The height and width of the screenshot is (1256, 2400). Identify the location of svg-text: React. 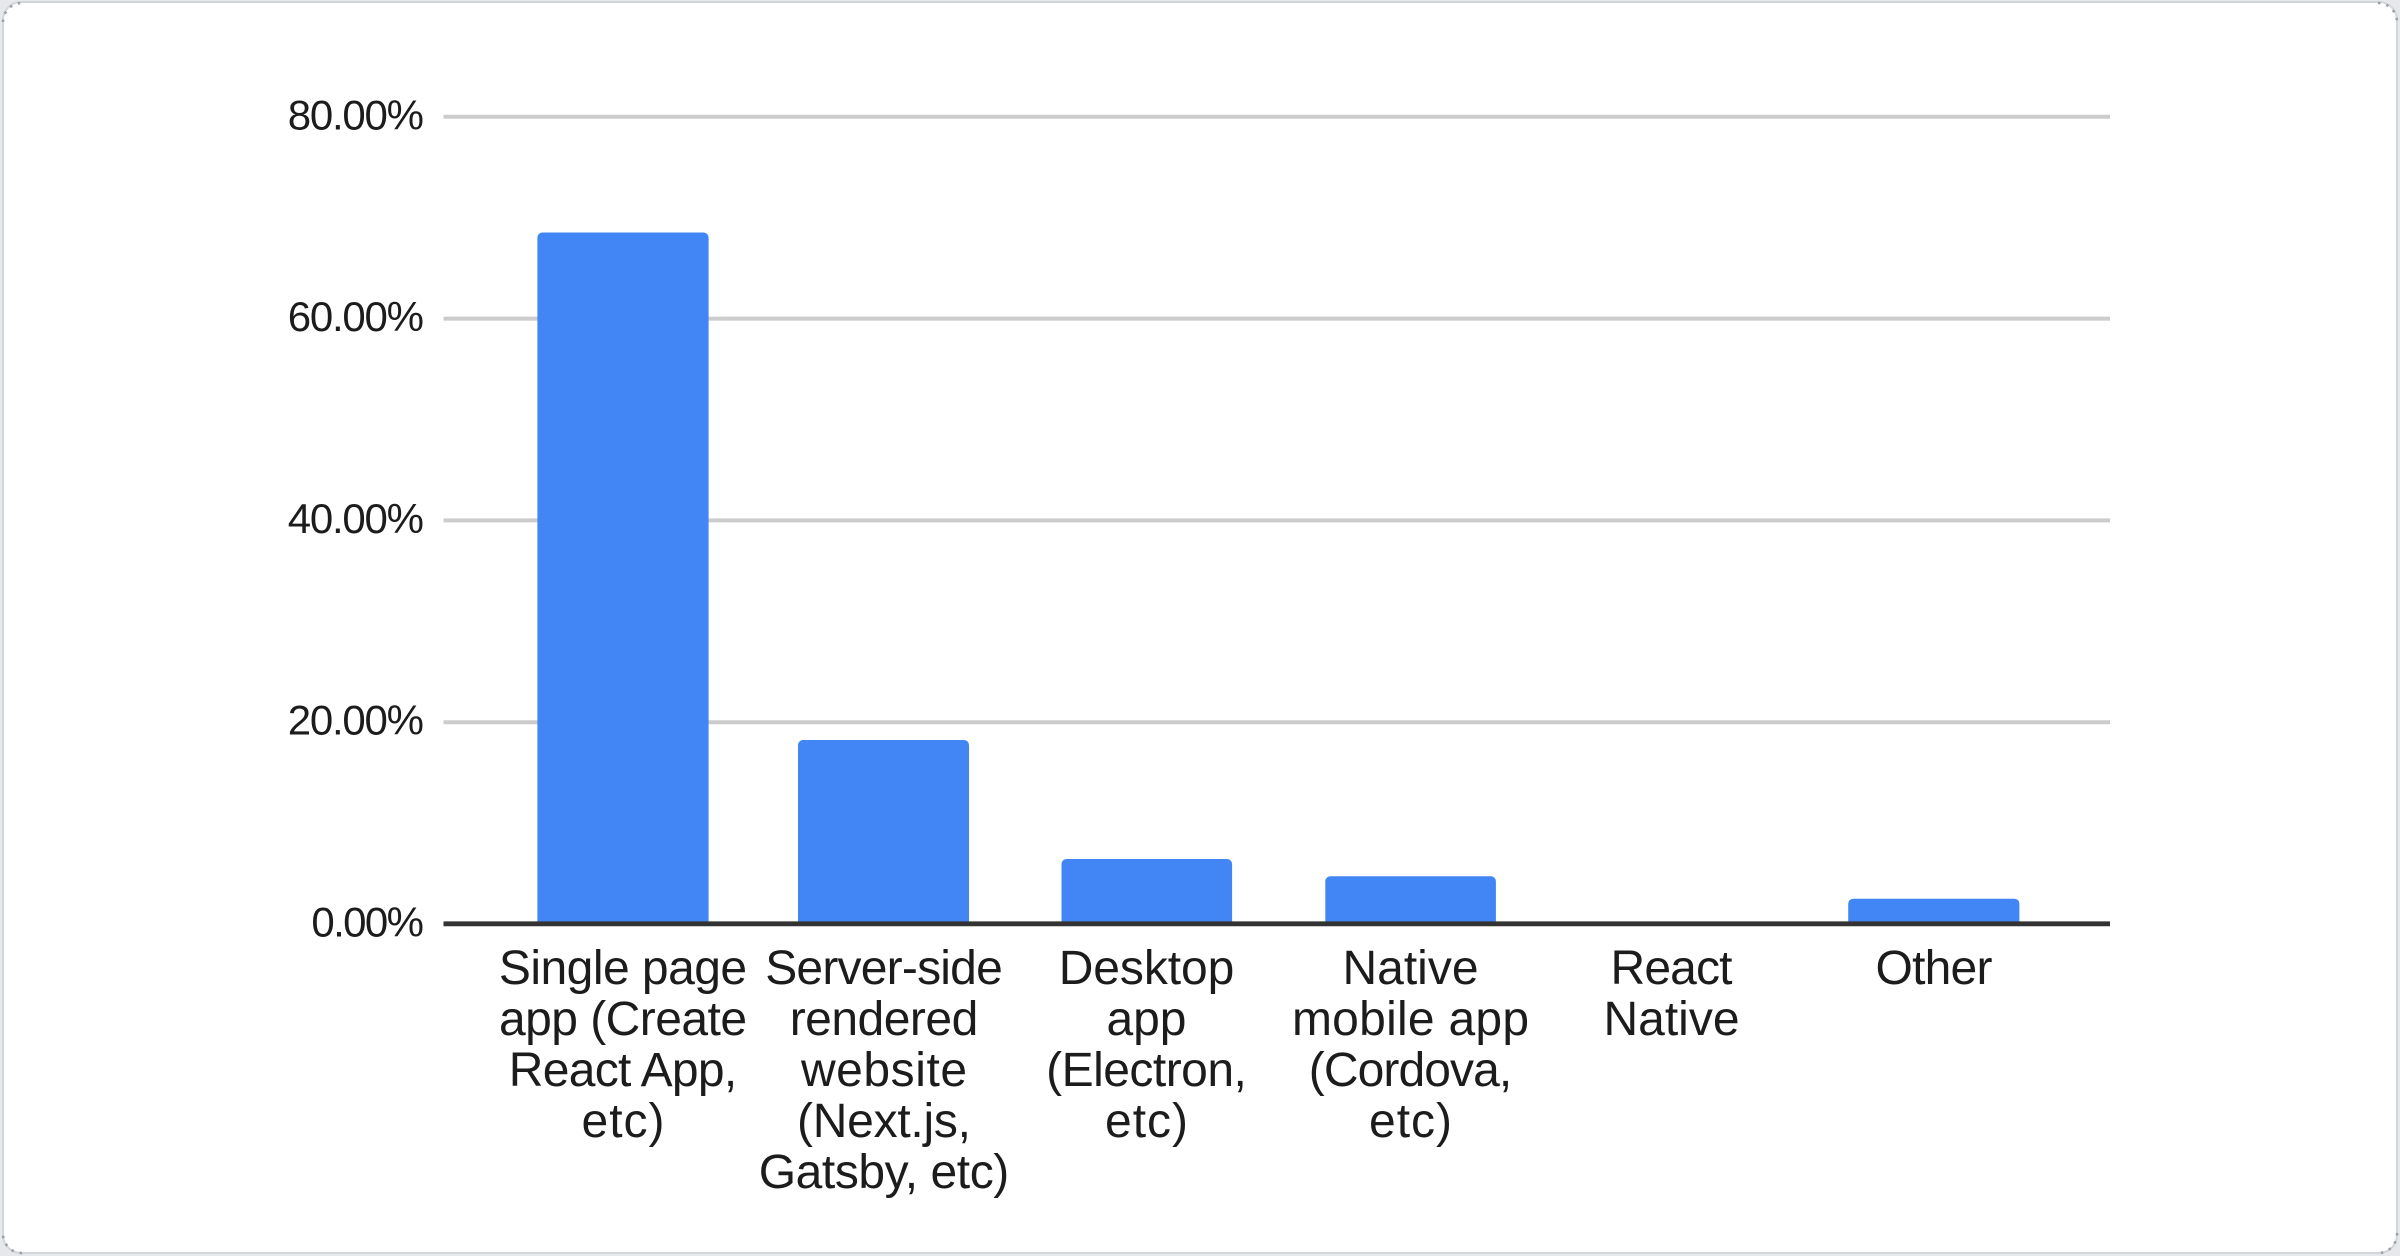
(1672, 968).